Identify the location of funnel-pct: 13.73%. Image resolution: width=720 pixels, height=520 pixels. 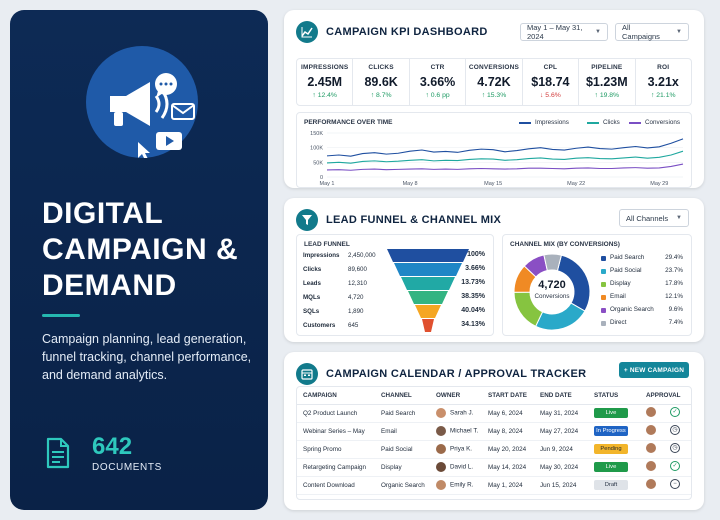
(473, 282).